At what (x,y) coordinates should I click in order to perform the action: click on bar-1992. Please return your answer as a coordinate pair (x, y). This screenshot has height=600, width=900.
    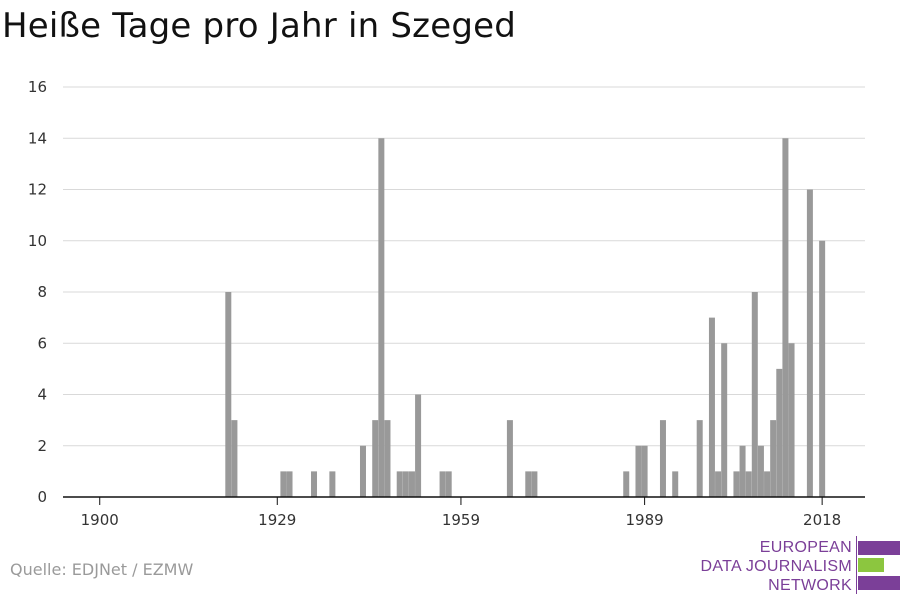
    Looking at the image, I should click on (662, 458).